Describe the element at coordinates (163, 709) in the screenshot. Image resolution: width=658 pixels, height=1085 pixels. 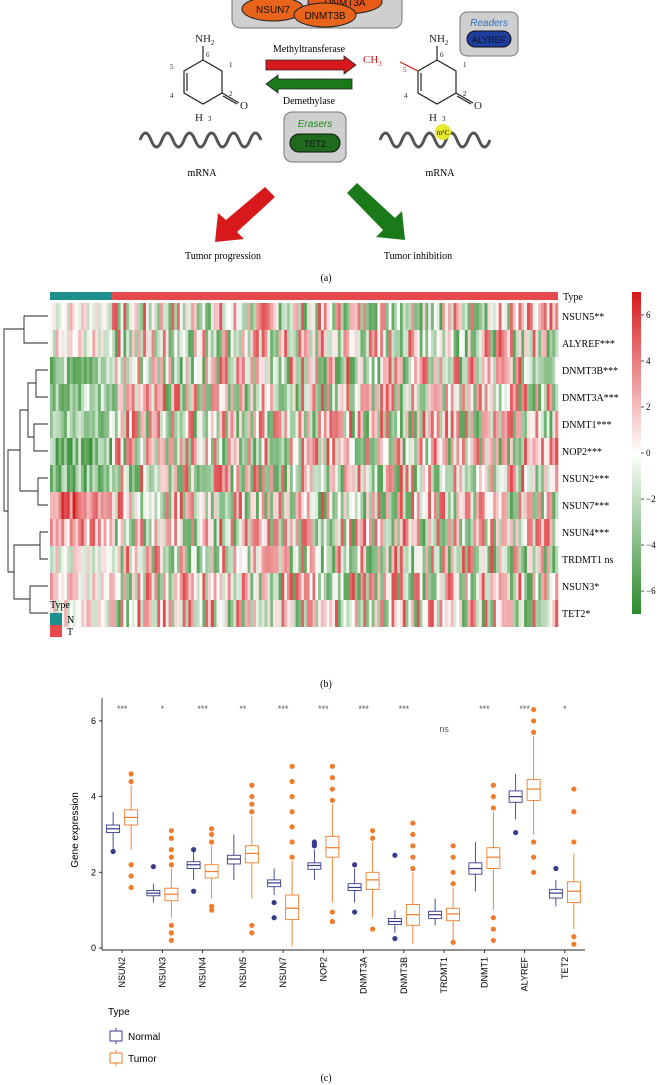
I see `significance-label: *` at that location.